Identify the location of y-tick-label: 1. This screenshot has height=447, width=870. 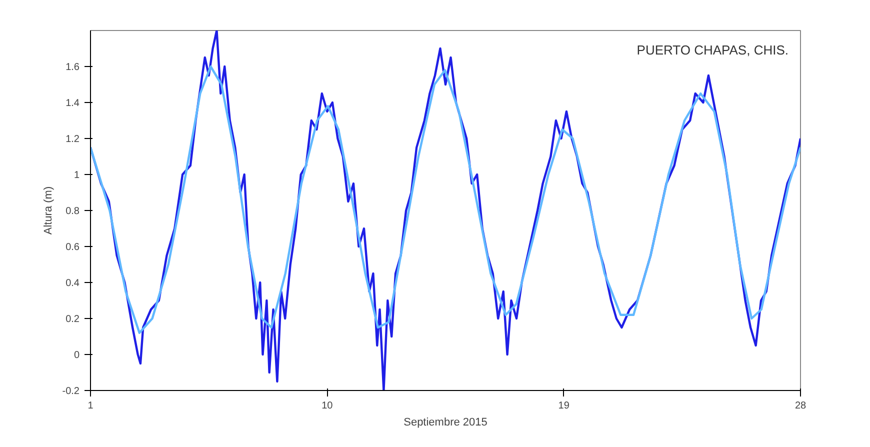
(77, 175).